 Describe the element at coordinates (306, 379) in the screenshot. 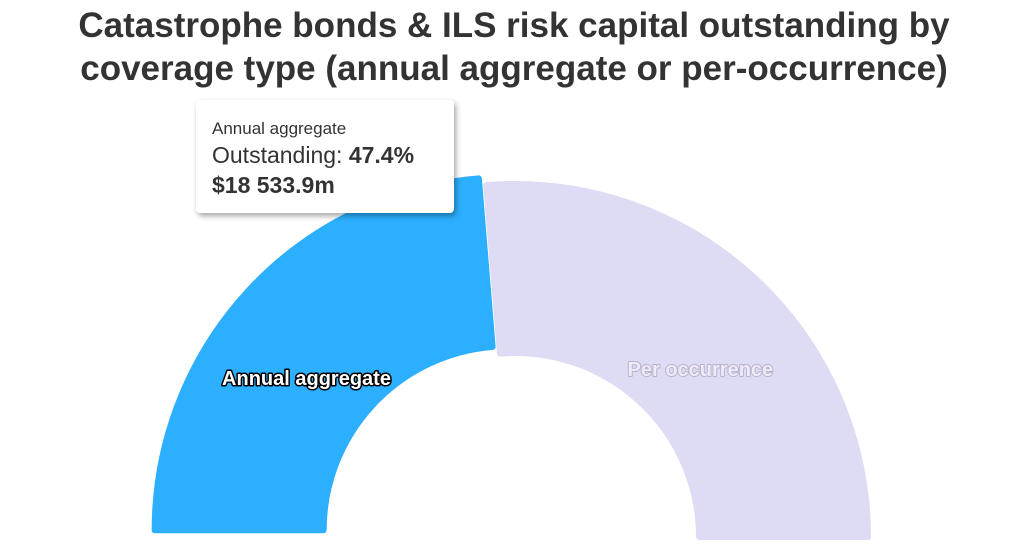

I see `data-label: Annual aggregate` at that location.